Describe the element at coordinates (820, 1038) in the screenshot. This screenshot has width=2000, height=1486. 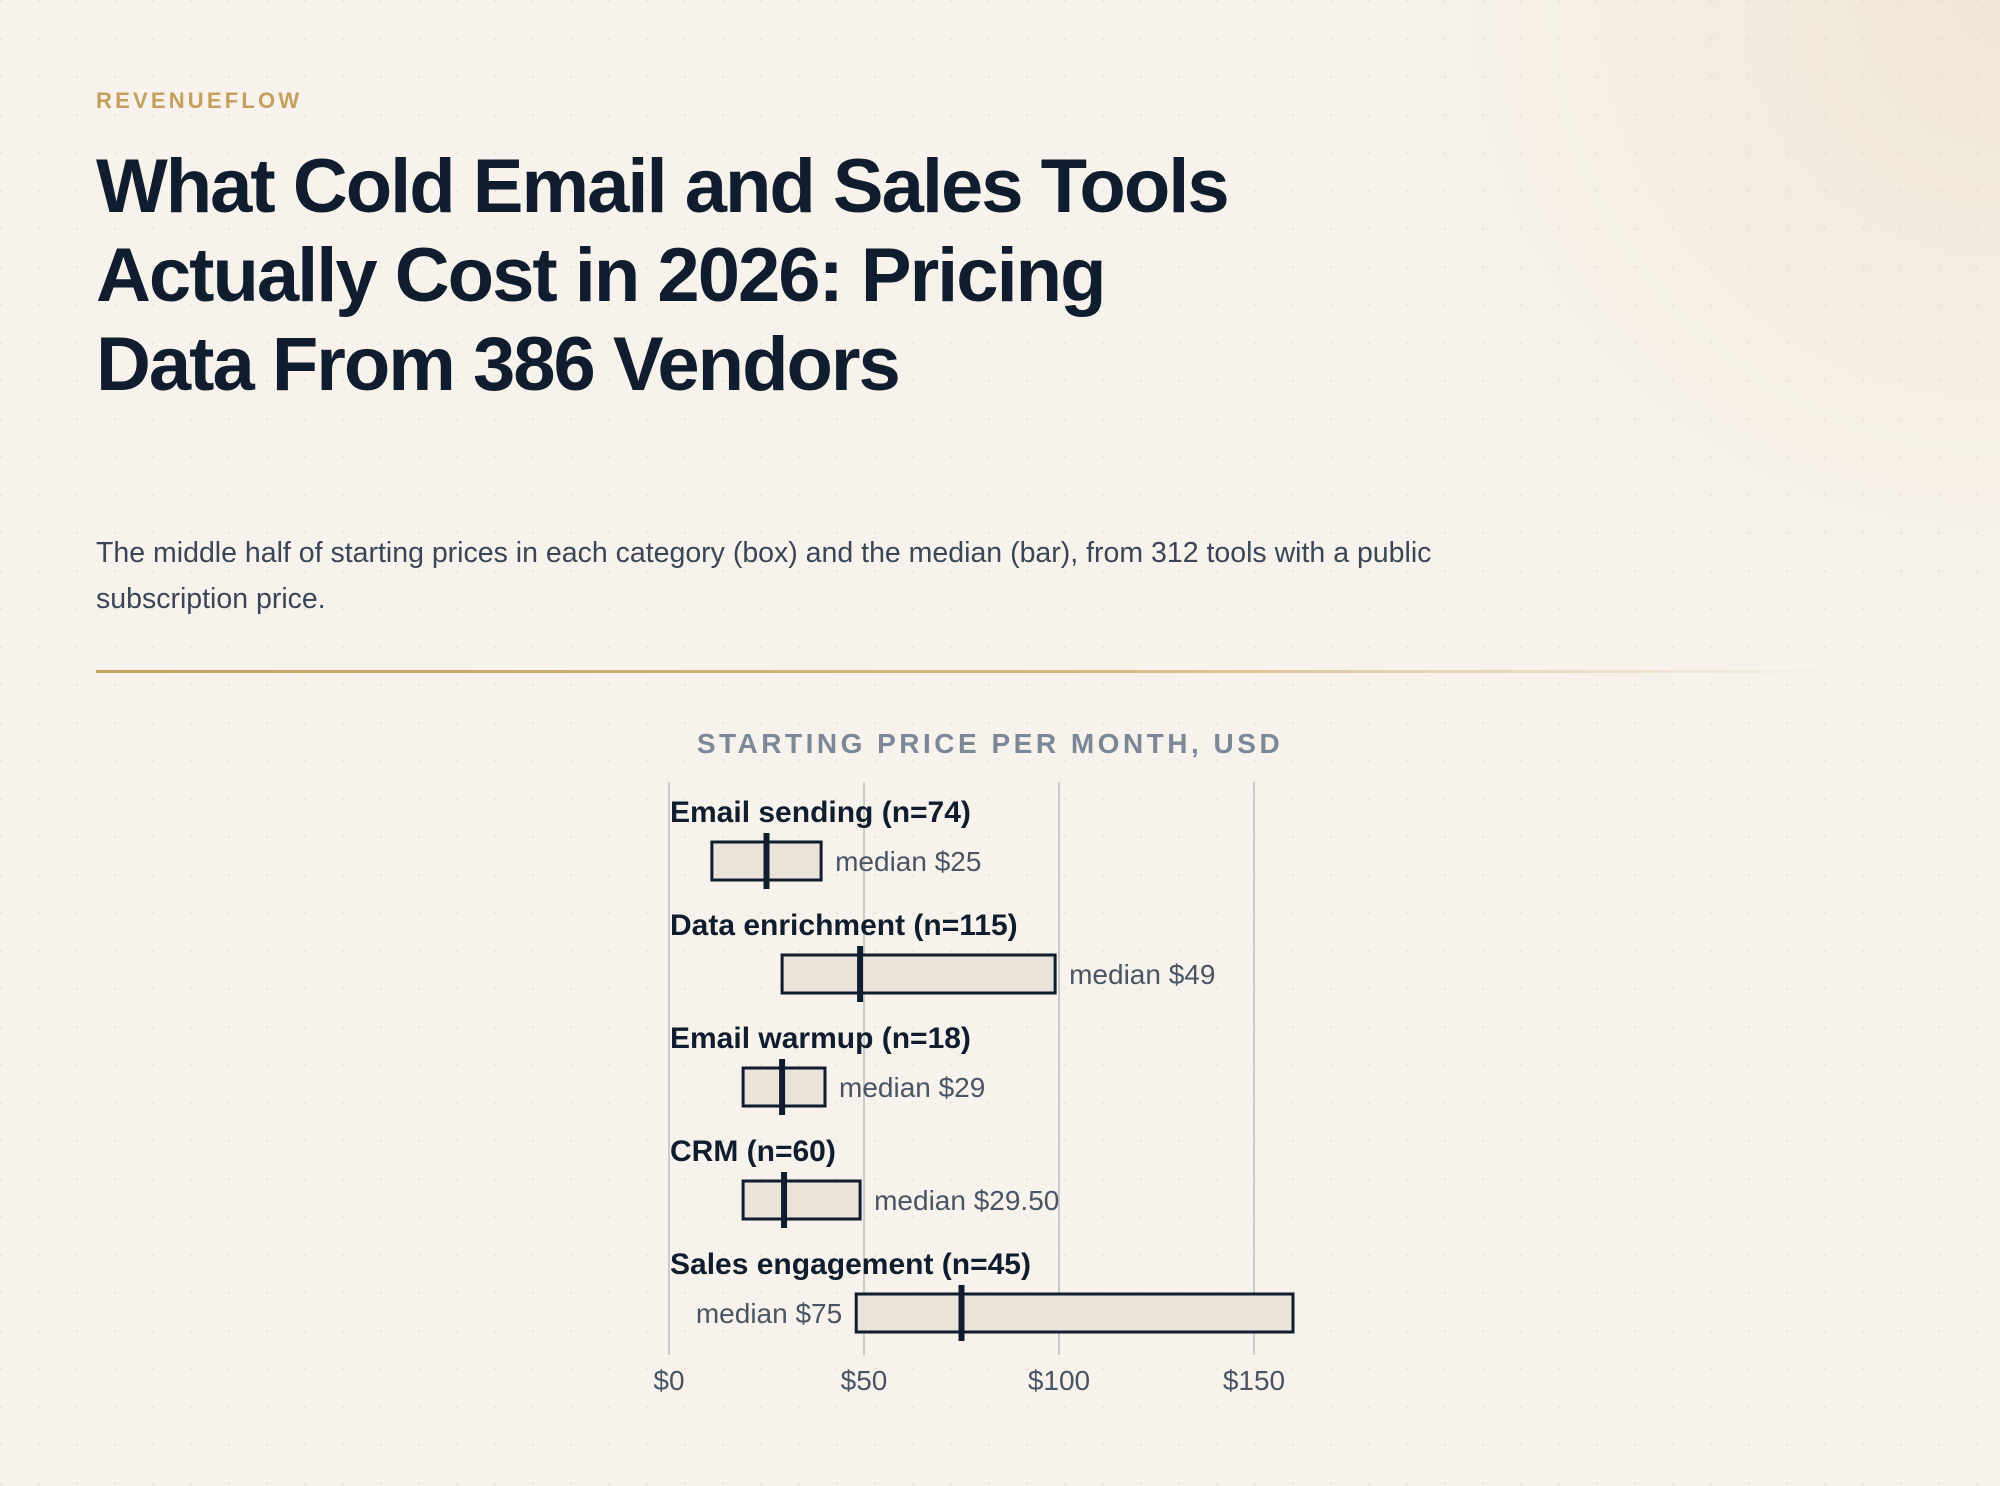
I see `category-label: Email warmup (n=18)` at that location.